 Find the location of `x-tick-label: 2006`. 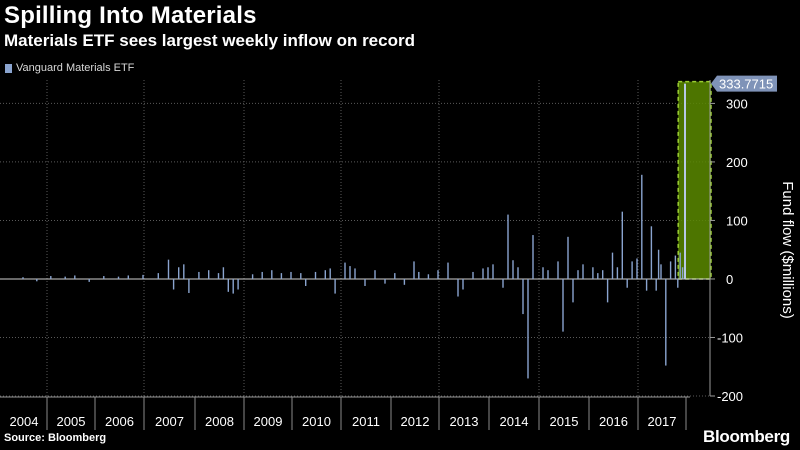

x-tick-label: 2006 is located at coordinates (119, 421).